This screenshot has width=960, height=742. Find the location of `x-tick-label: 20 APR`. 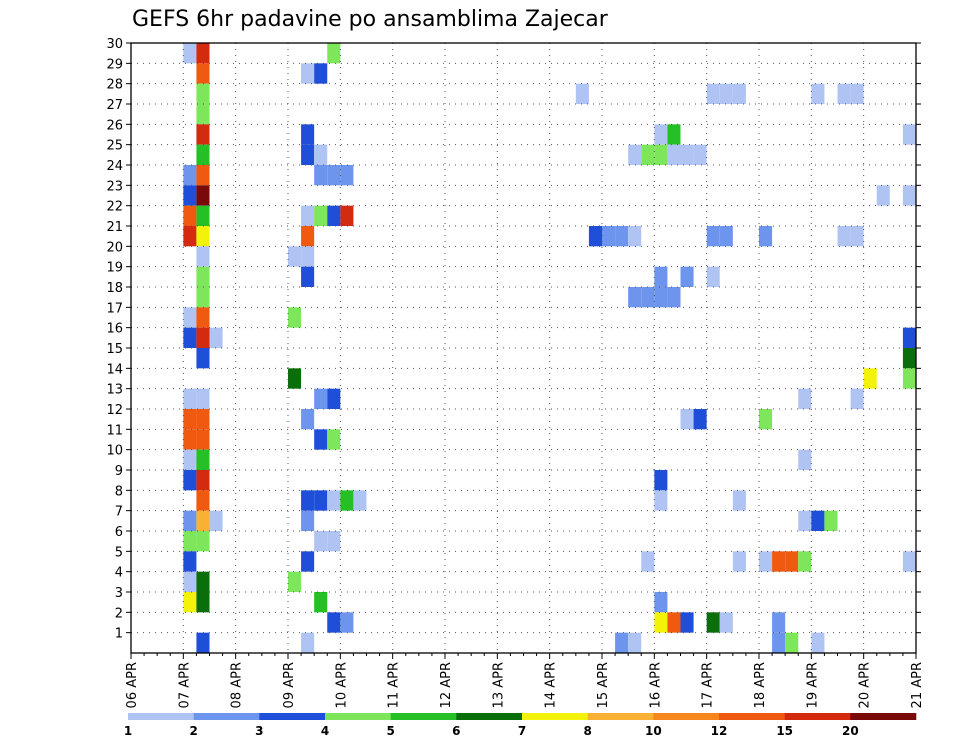

x-tick-label: 20 APR is located at coordinates (865, 685).